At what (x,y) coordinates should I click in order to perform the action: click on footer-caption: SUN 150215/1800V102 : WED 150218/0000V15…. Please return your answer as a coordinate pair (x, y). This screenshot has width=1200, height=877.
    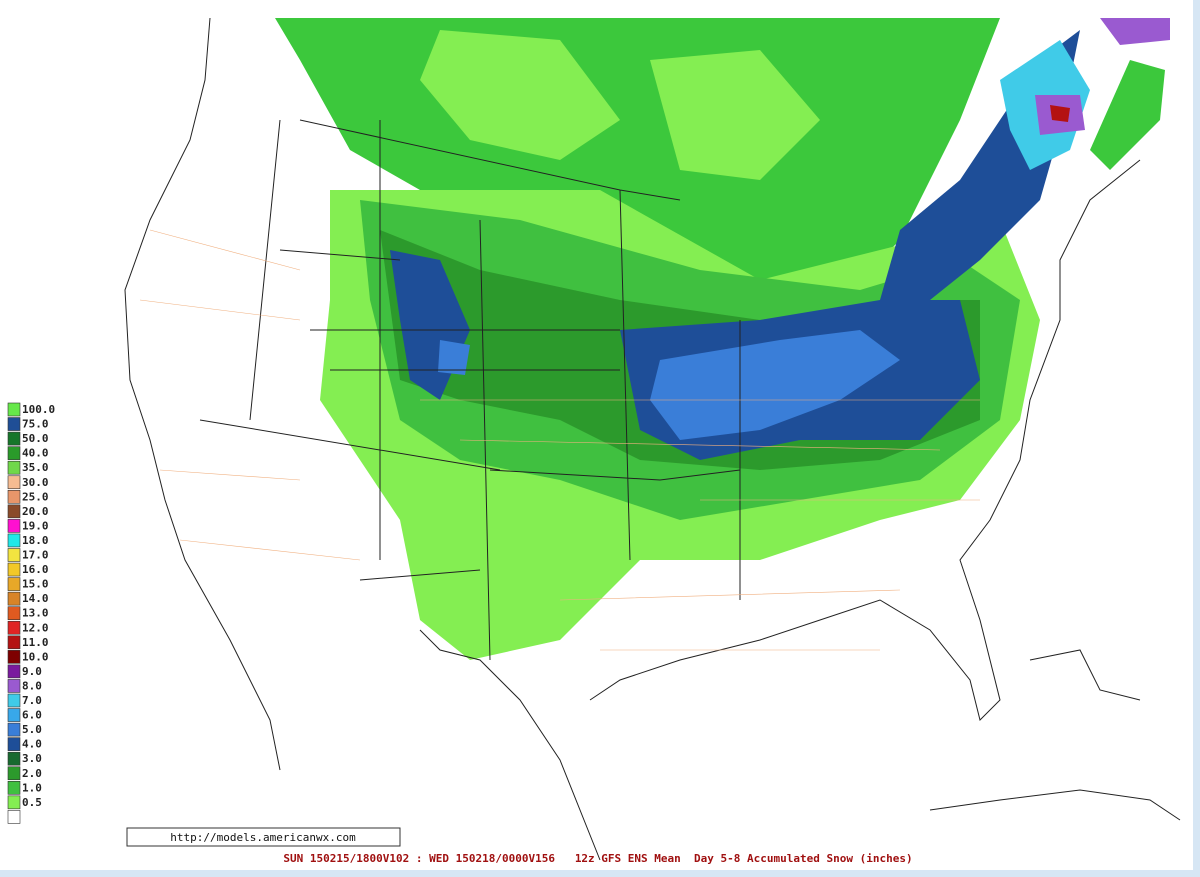
    Looking at the image, I should click on (597, 858).